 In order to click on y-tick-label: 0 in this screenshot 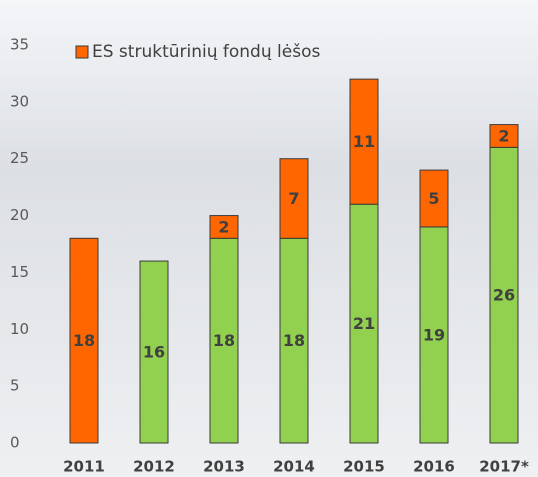, I will do `click(15, 443)`.